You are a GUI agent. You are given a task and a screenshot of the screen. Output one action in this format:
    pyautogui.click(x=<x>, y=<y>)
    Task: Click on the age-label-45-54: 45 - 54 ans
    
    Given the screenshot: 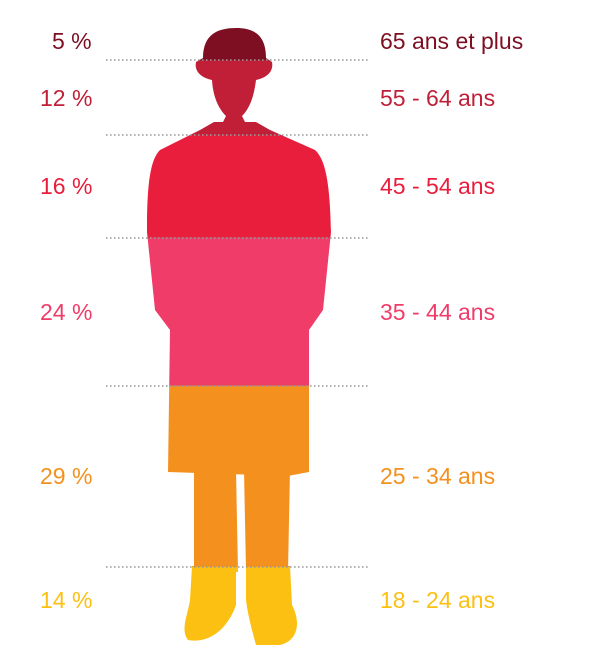 What is the action you would take?
    pyautogui.click(x=438, y=186)
    